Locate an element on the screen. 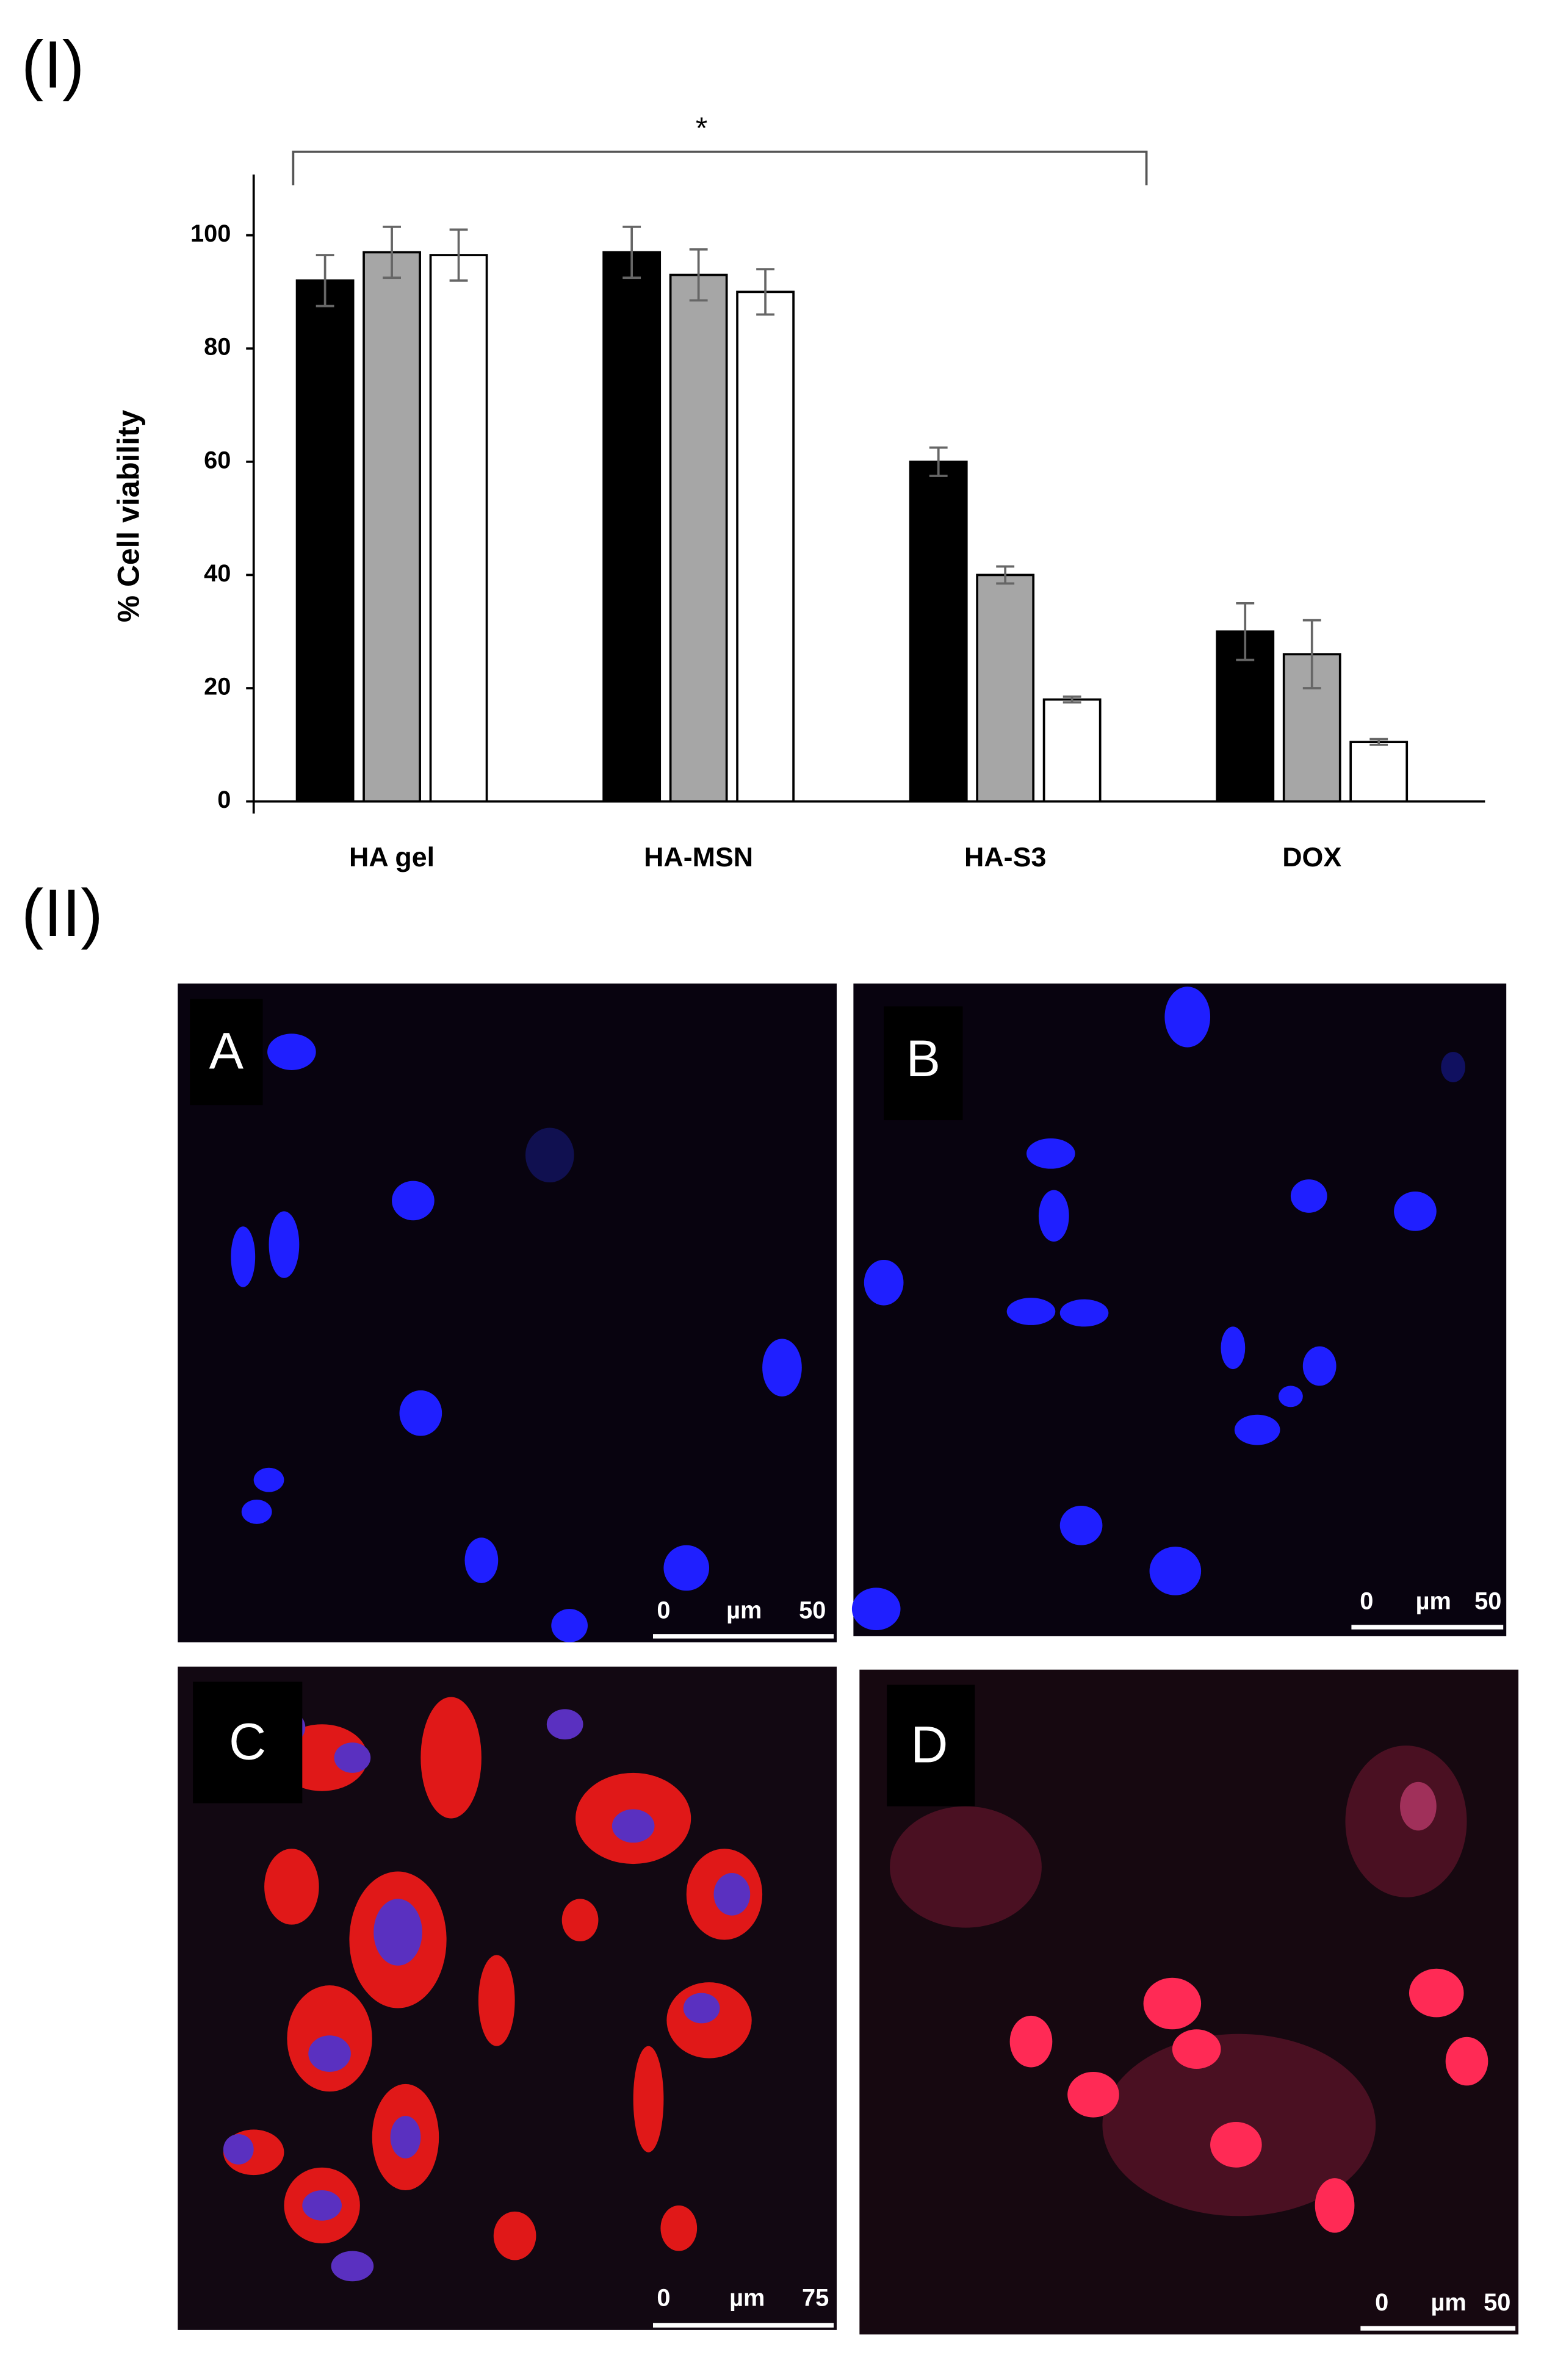 The height and width of the screenshot is (2380, 1555). micrograph: A 0 µm 50 is located at coordinates (507, 1312).